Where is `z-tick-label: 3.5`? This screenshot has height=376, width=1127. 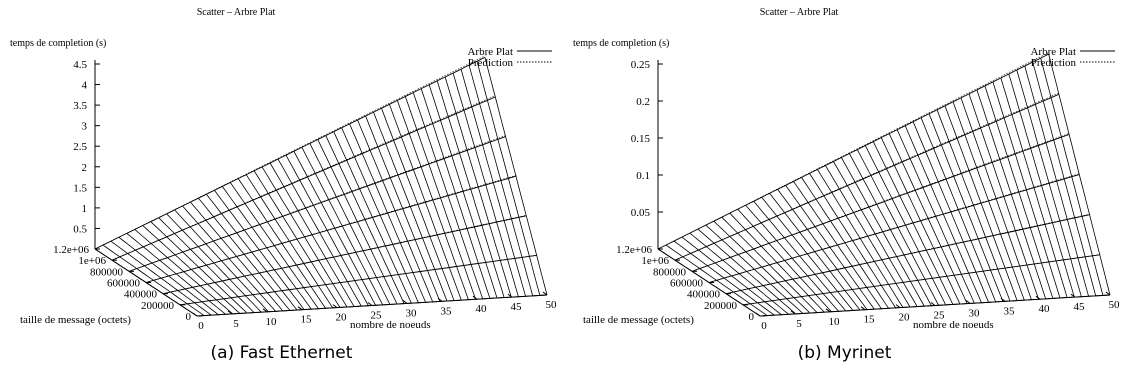 z-tick-label: 3.5 is located at coordinates (80, 106).